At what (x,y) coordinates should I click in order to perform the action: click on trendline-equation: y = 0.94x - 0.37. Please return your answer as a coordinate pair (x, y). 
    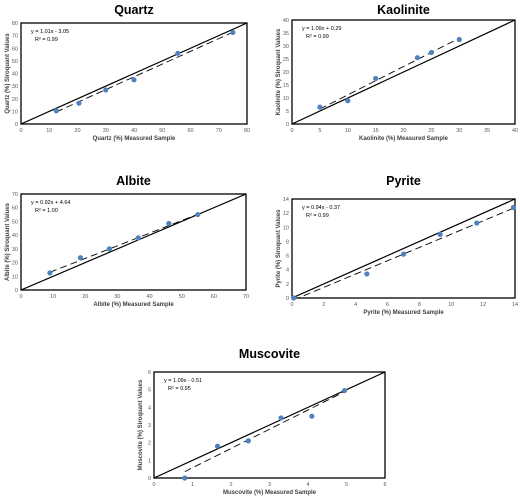
    Looking at the image, I should click on (321, 208).